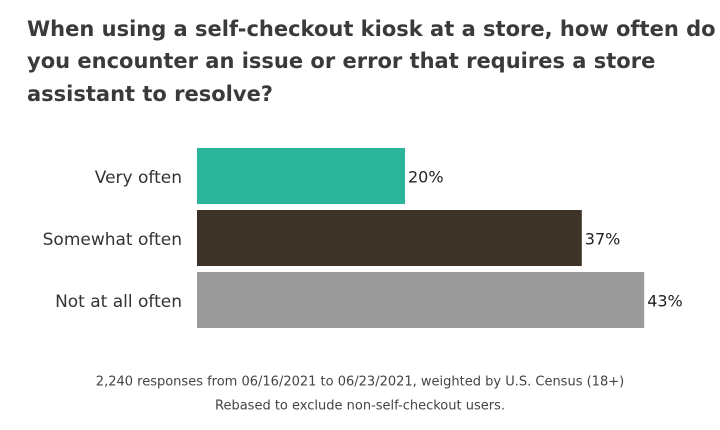 Image resolution: width=720 pixels, height=430 pixels. Describe the element at coordinates (112, 240) in the screenshot. I see `category-label: Somewhat often` at that location.